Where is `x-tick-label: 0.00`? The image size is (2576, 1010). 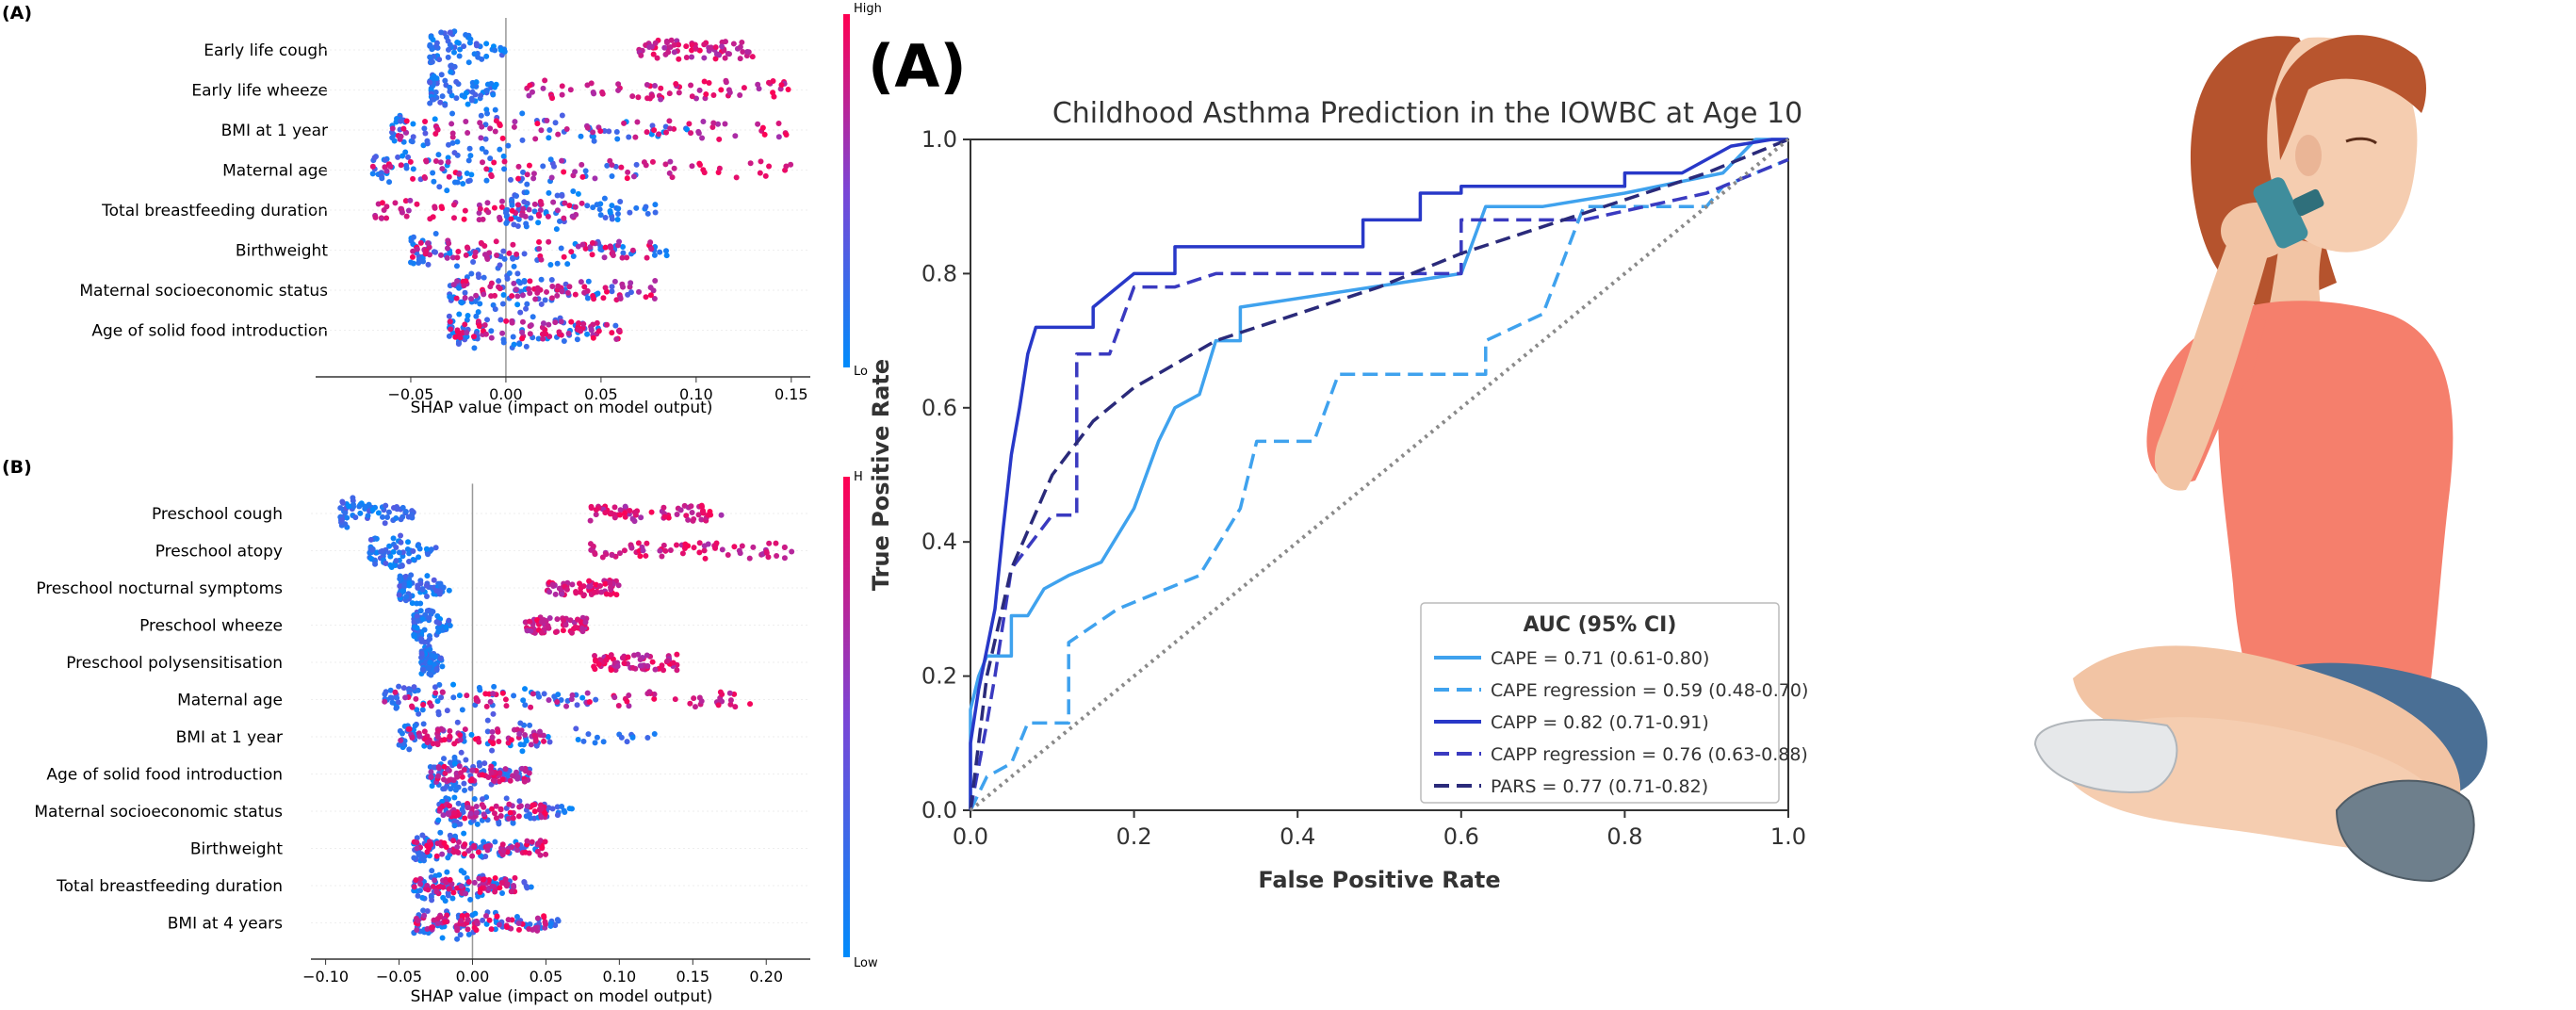 x-tick-label: 0.00 is located at coordinates (506, 394).